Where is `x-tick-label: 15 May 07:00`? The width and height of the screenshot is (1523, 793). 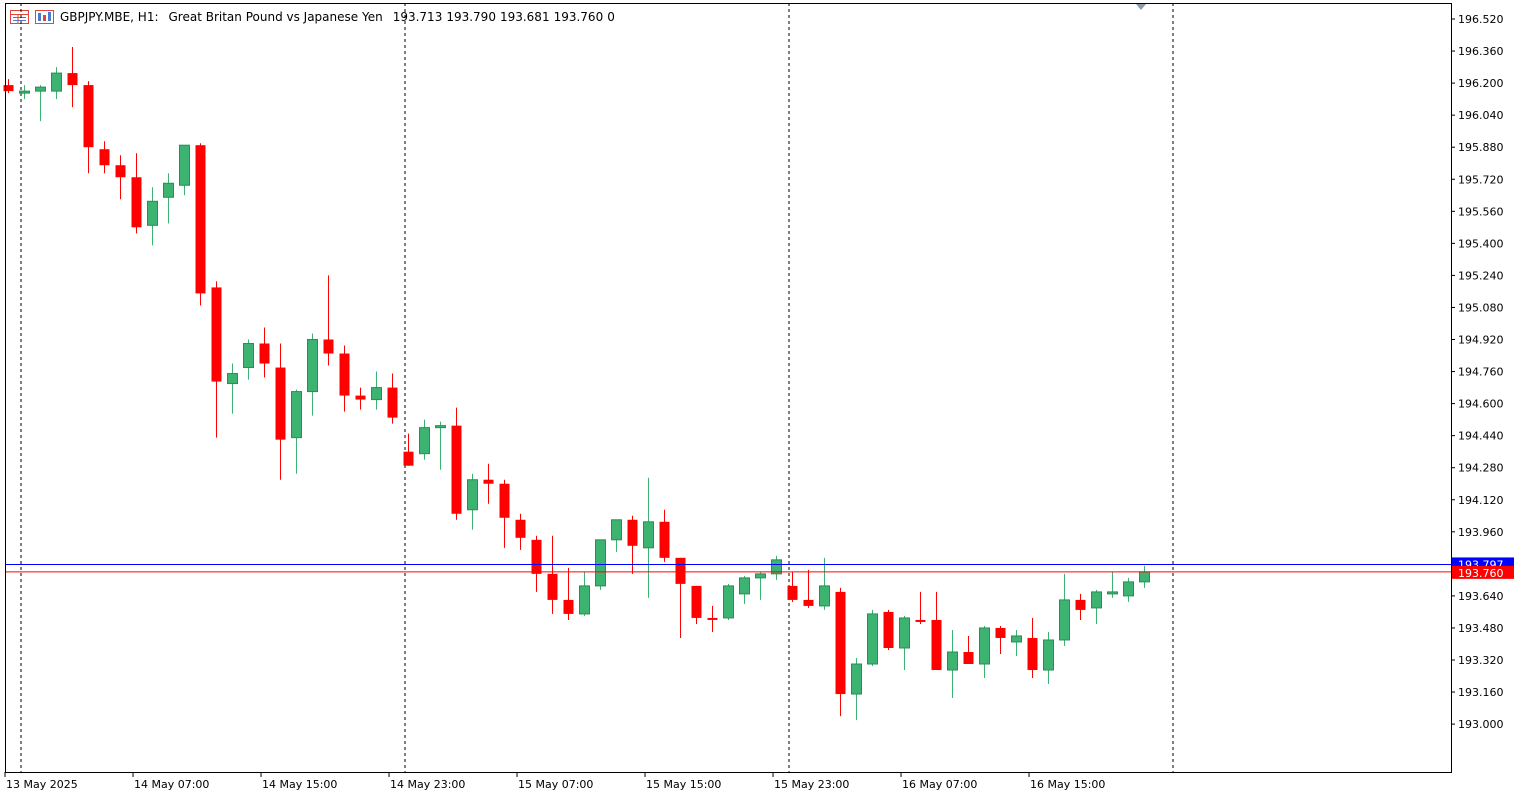 x-tick-label: 15 May 07:00 is located at coordinates (555, 784).